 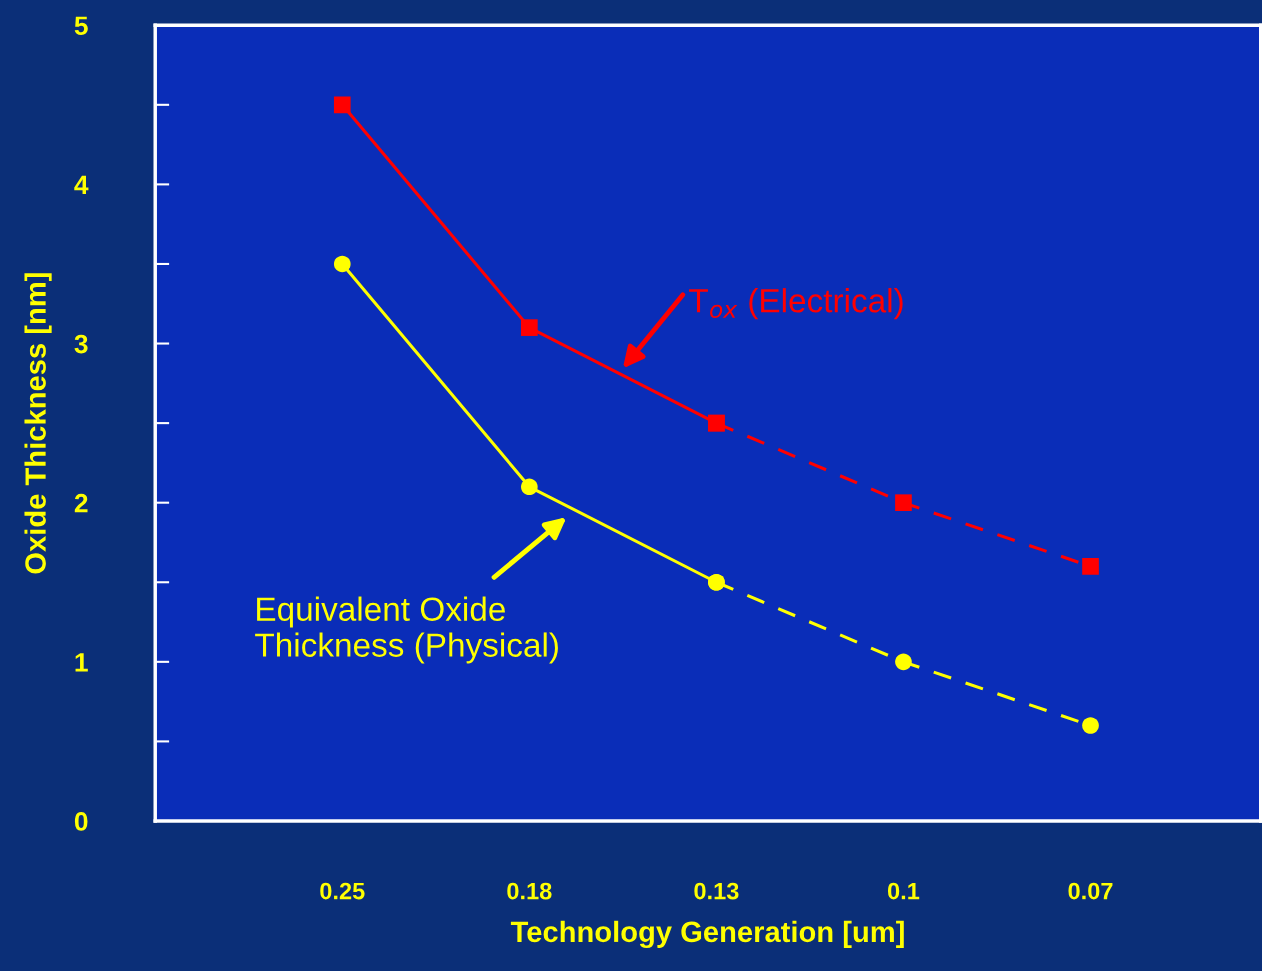 What do you see at coordinates (903, 891) in the screenshot?
I see `x-tick-label: 0.1` at bounding box center [903, 891].